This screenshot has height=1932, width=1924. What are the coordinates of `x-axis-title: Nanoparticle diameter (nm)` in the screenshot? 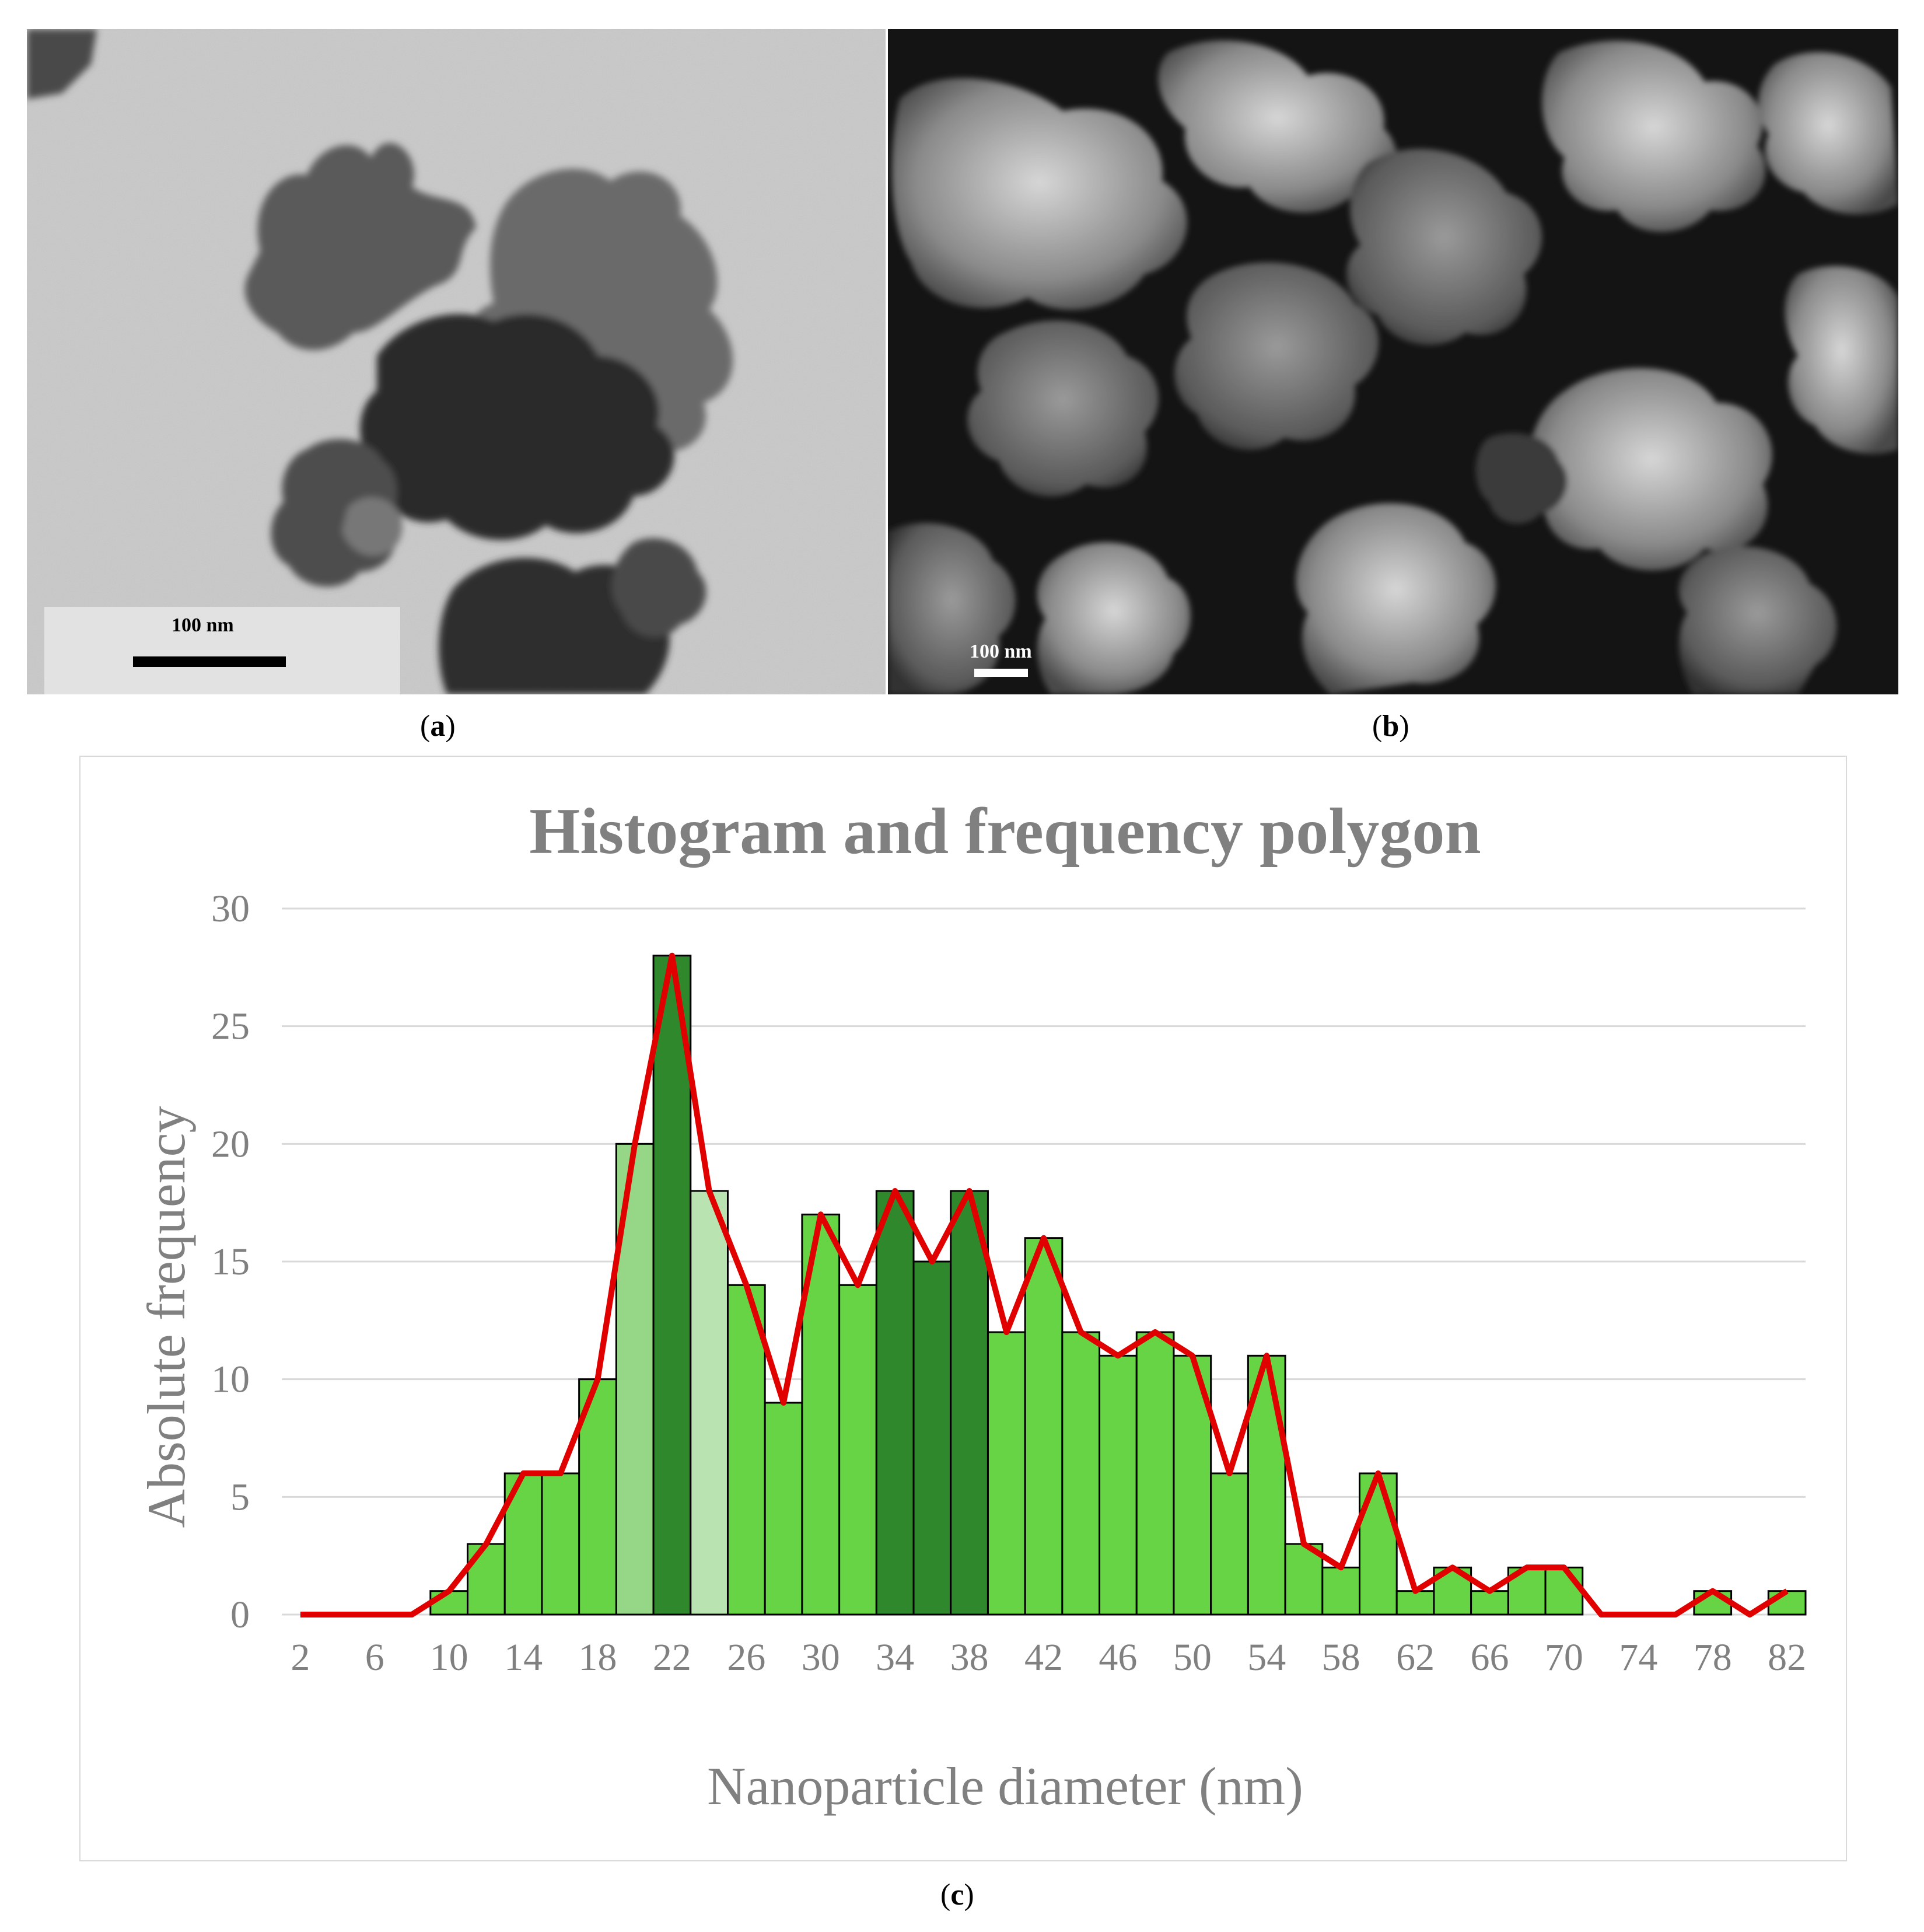 It's located at (1005, 1786).